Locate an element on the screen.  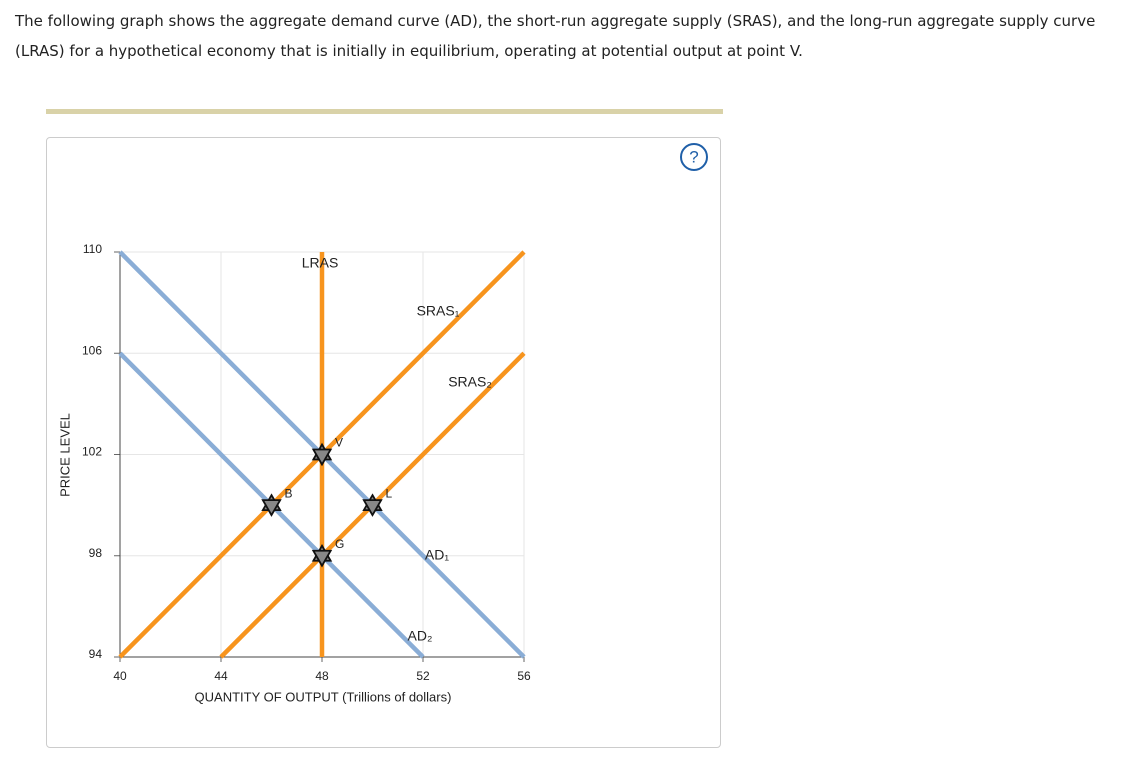
help-icon is located at coordinates (694, 157).